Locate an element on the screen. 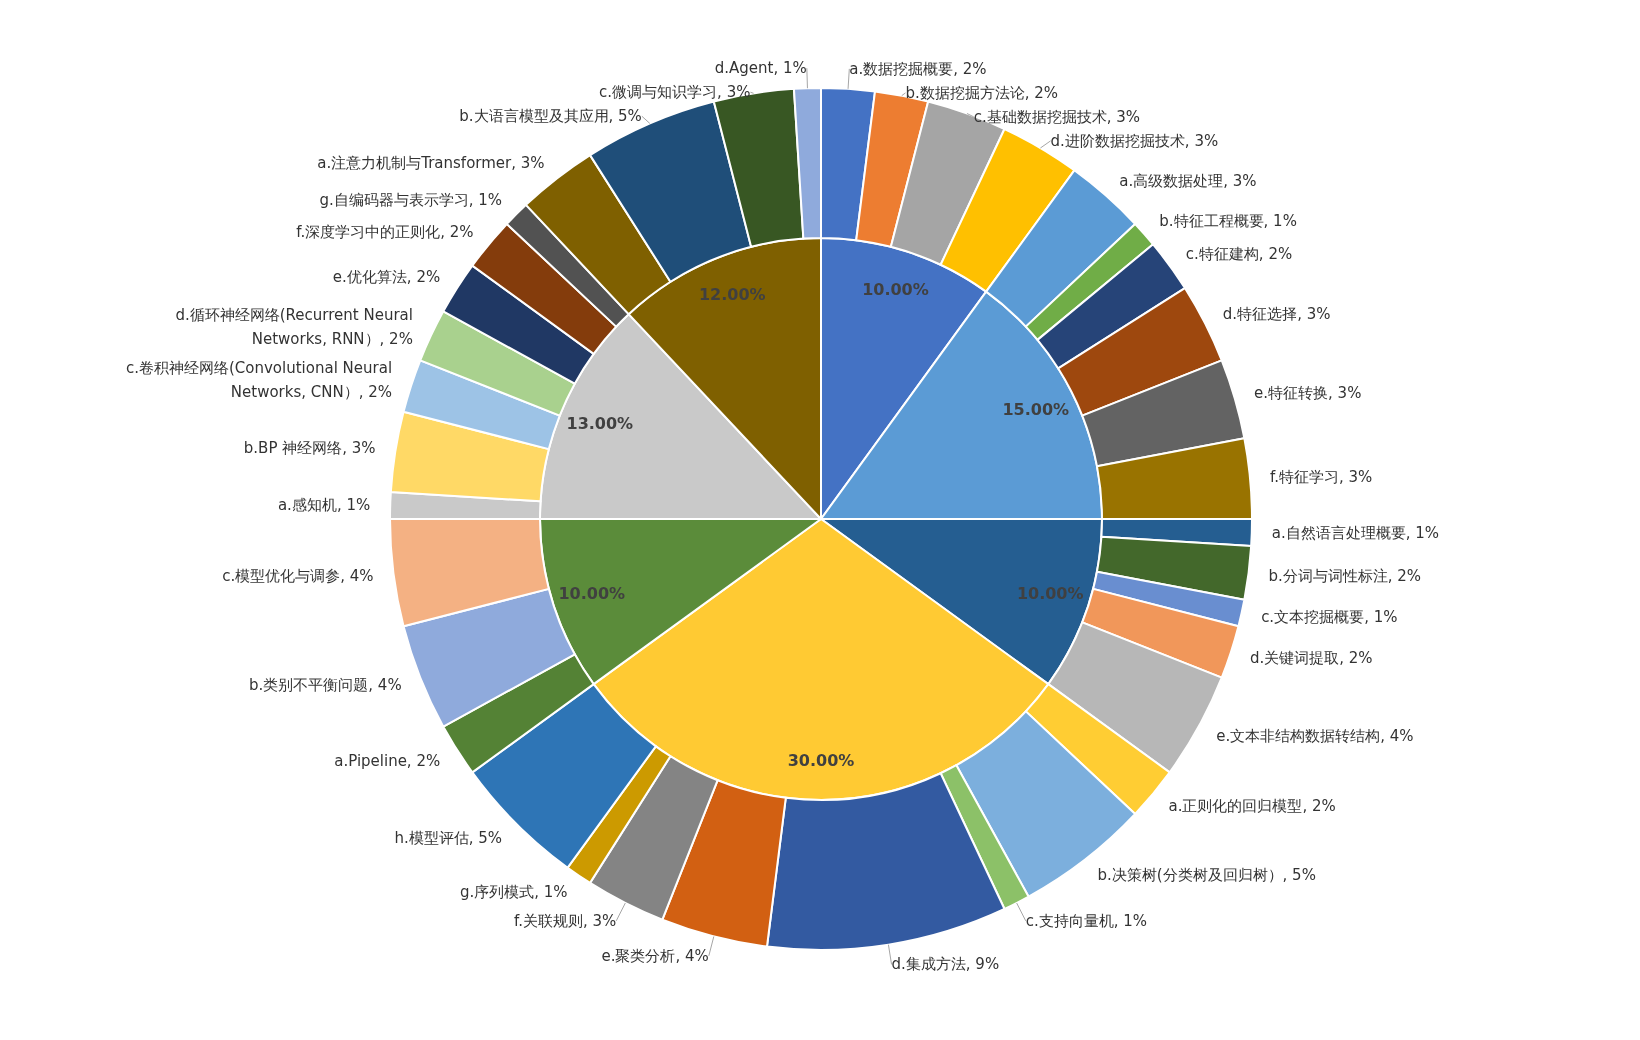  data-label: a.Pipeline, 2% is located at coordinates (387, 760).